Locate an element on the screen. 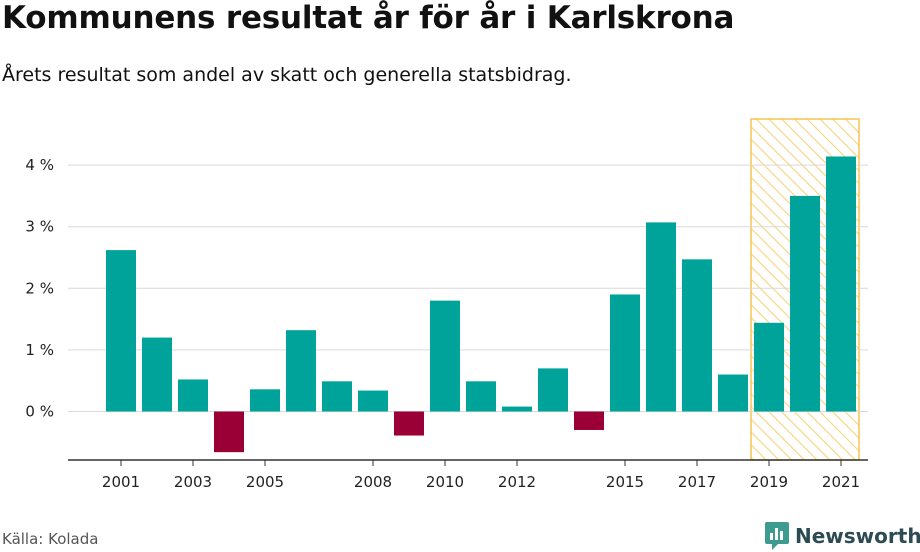 This screenshot has width=920, height=552. bar-2002 is located at coordinates (157, 374).